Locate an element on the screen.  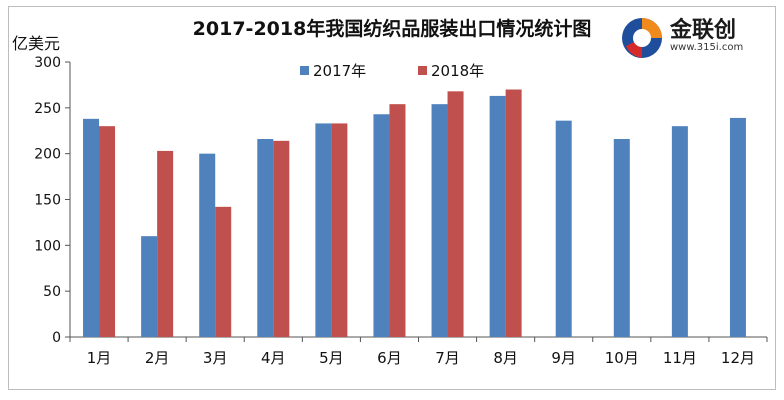
y-axis-label: 亿美元 is located at coordinates (36, 43).